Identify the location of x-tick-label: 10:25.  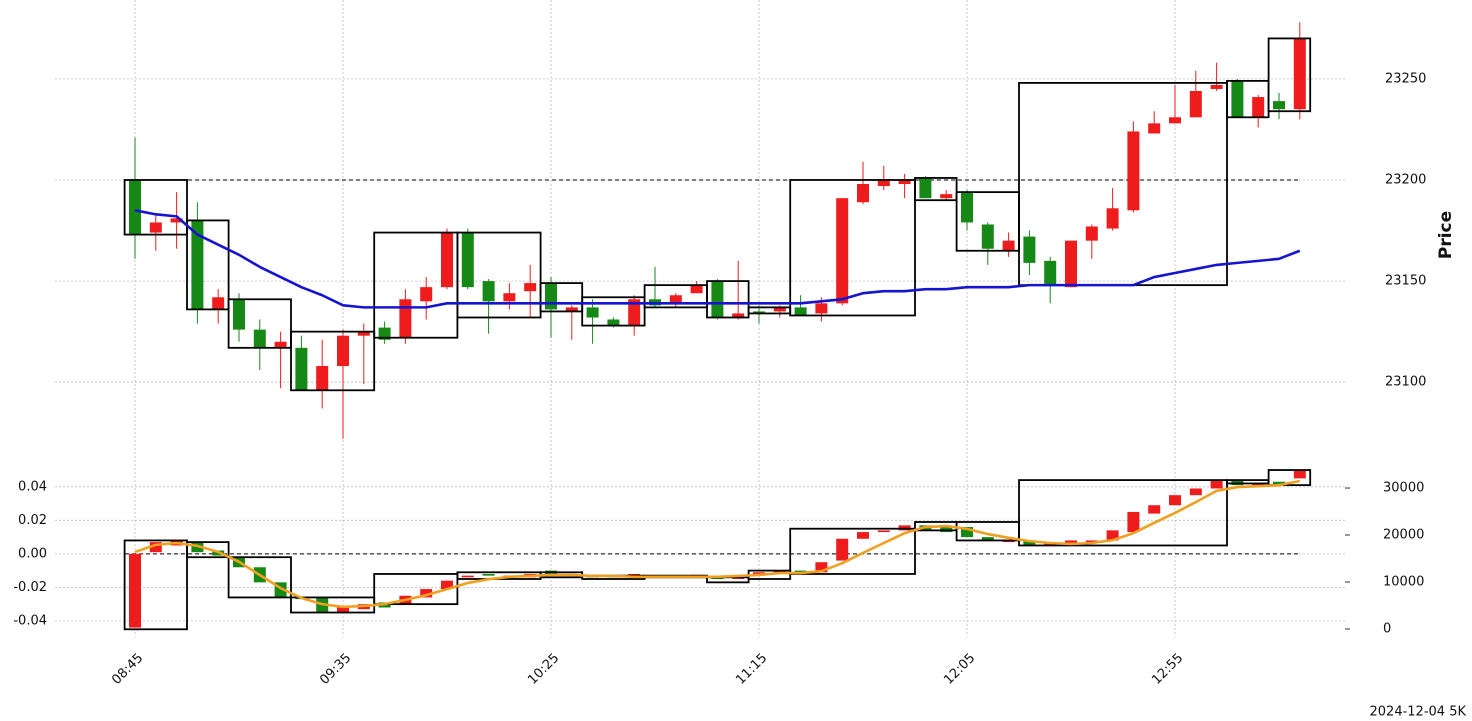
(543, 669).